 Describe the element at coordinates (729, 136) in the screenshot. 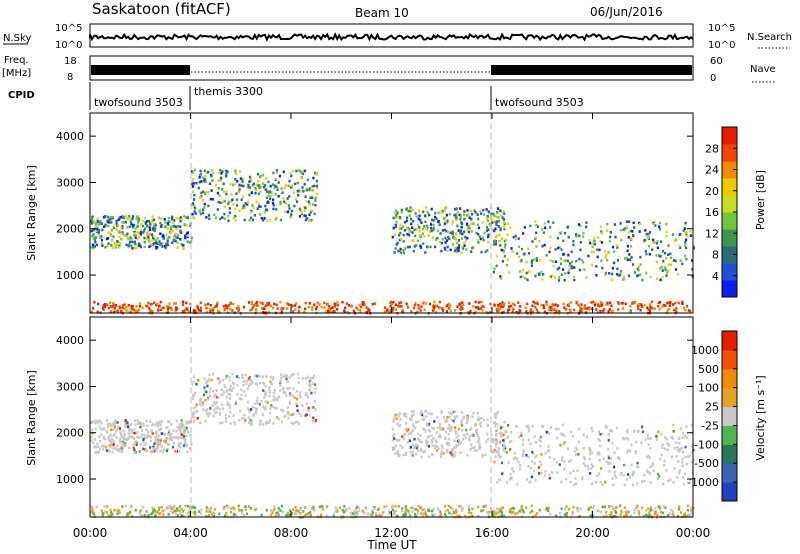

I see `colorbar-swatch` at that location.